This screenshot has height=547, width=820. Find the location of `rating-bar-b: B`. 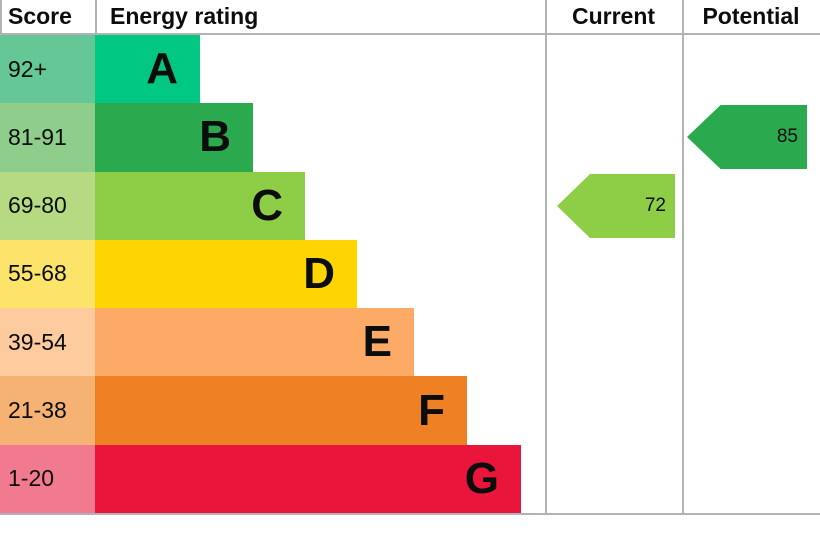

rating-bar-b: B is located at coordinates (174, 137).